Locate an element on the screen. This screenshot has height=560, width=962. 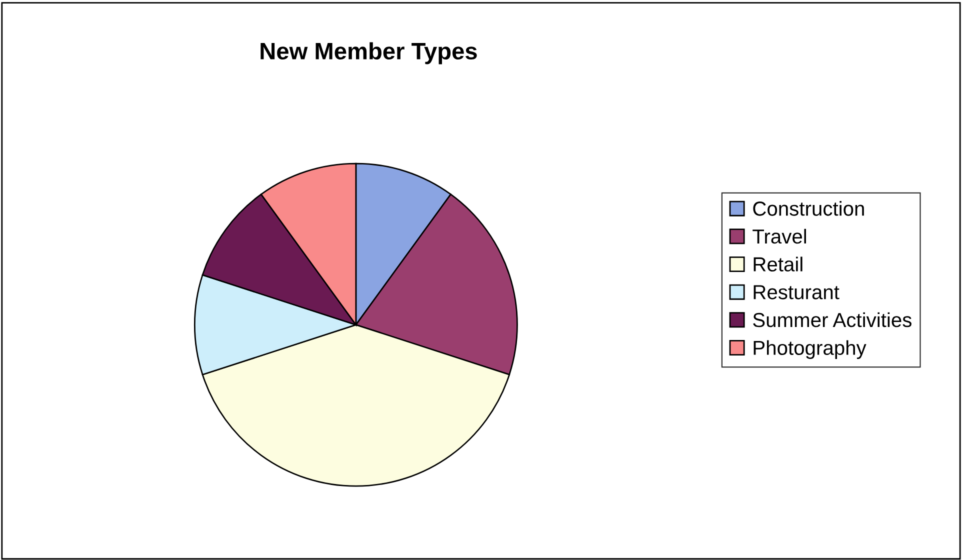
legend-label: Travel is located at coordinates (779, 236).